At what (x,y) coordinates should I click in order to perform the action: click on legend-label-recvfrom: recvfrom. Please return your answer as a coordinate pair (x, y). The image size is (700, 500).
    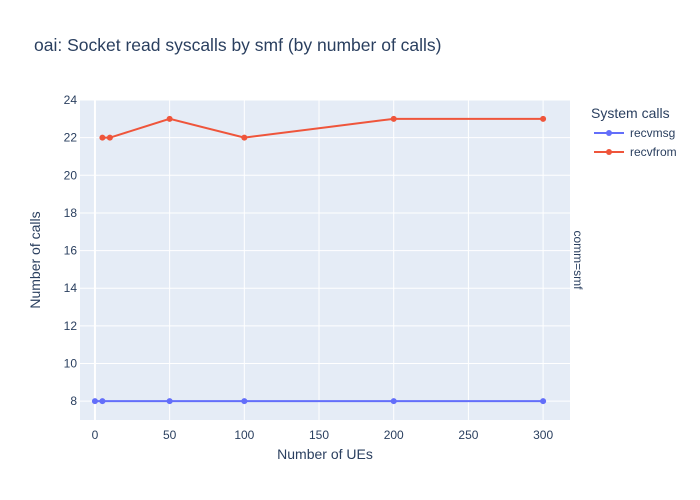
    Looking at the image, I should click on (653, 152).